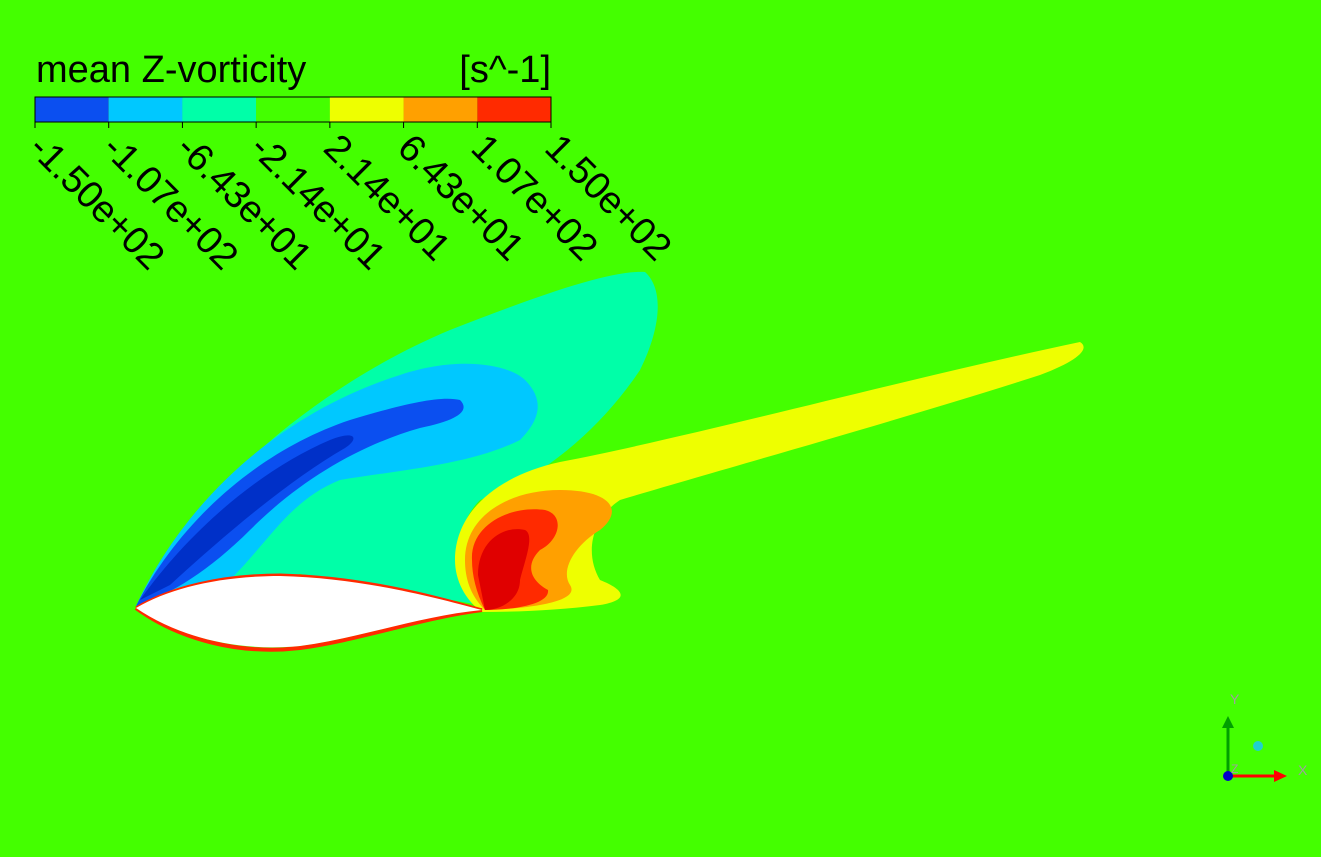 The width and height of the screenshot is (1321, 857). I want to click on airfoil, so click(309, 612).